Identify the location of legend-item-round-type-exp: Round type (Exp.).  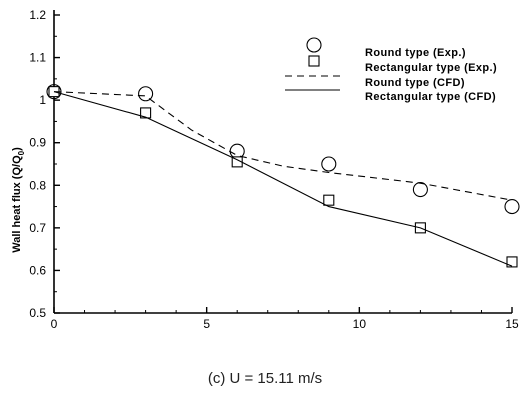
(386, 48).